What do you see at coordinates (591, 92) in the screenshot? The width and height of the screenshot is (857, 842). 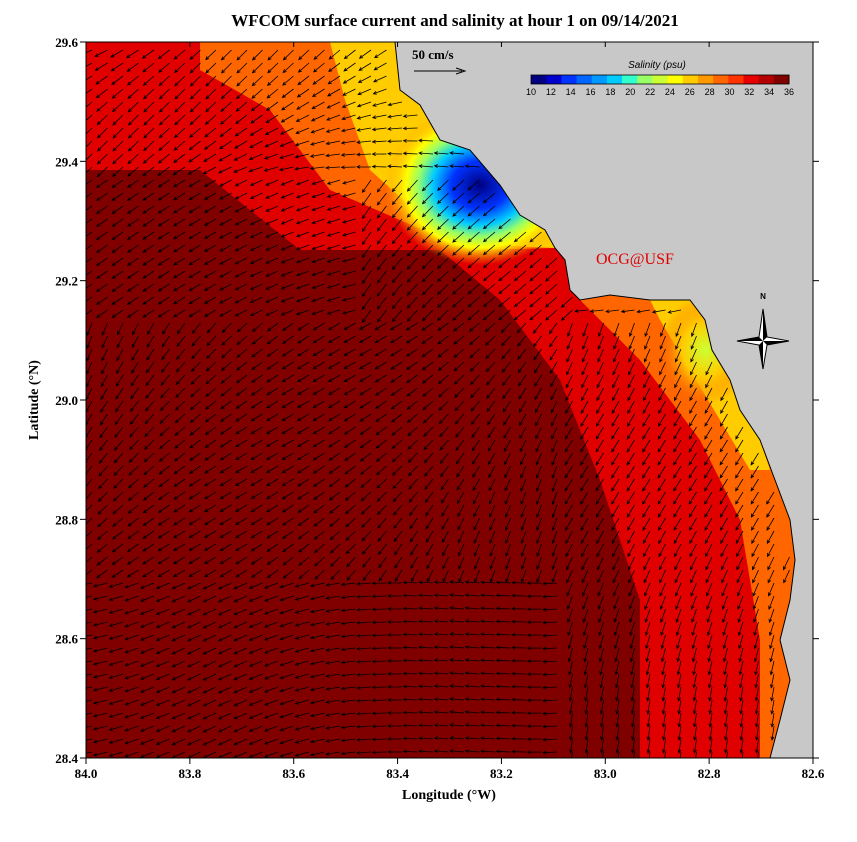 I see `colorbar-tick-label: 16` at bounding box center [591, 92].